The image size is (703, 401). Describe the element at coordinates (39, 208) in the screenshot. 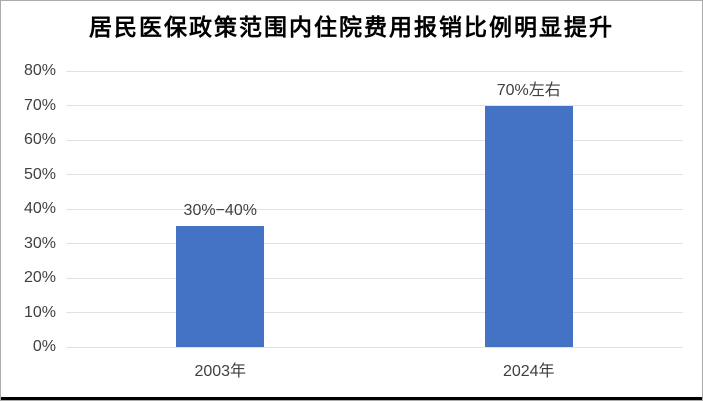

I see `y-axis-tick-label: 40%` at that location.